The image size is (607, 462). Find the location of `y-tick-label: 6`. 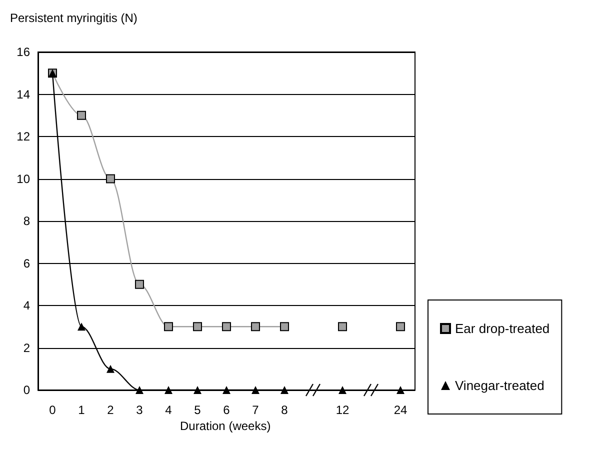

y-tick-label: 6 is located at coordinates (26, 263).